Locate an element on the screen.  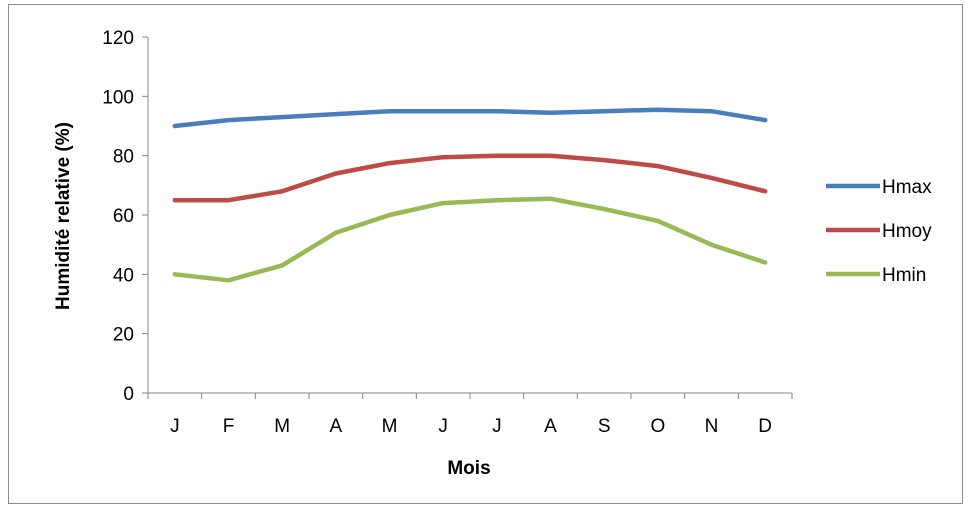
y-tick-label: 60 is located at coordinates (123, 216).